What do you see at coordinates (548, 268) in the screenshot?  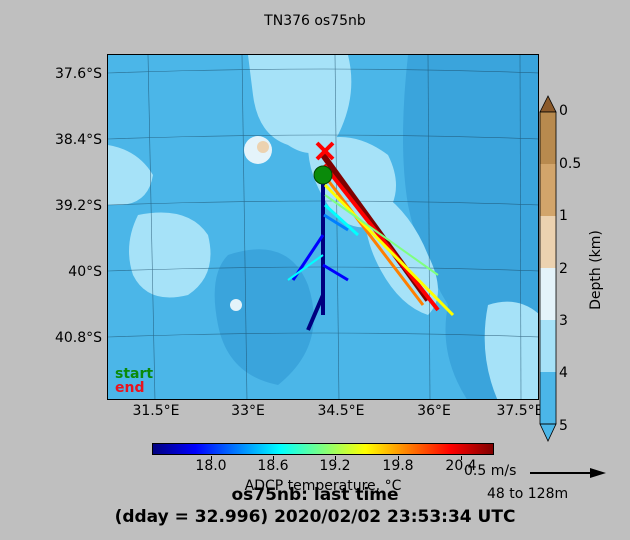 I see `depth-colorbar` at bounding box center [548, 268].